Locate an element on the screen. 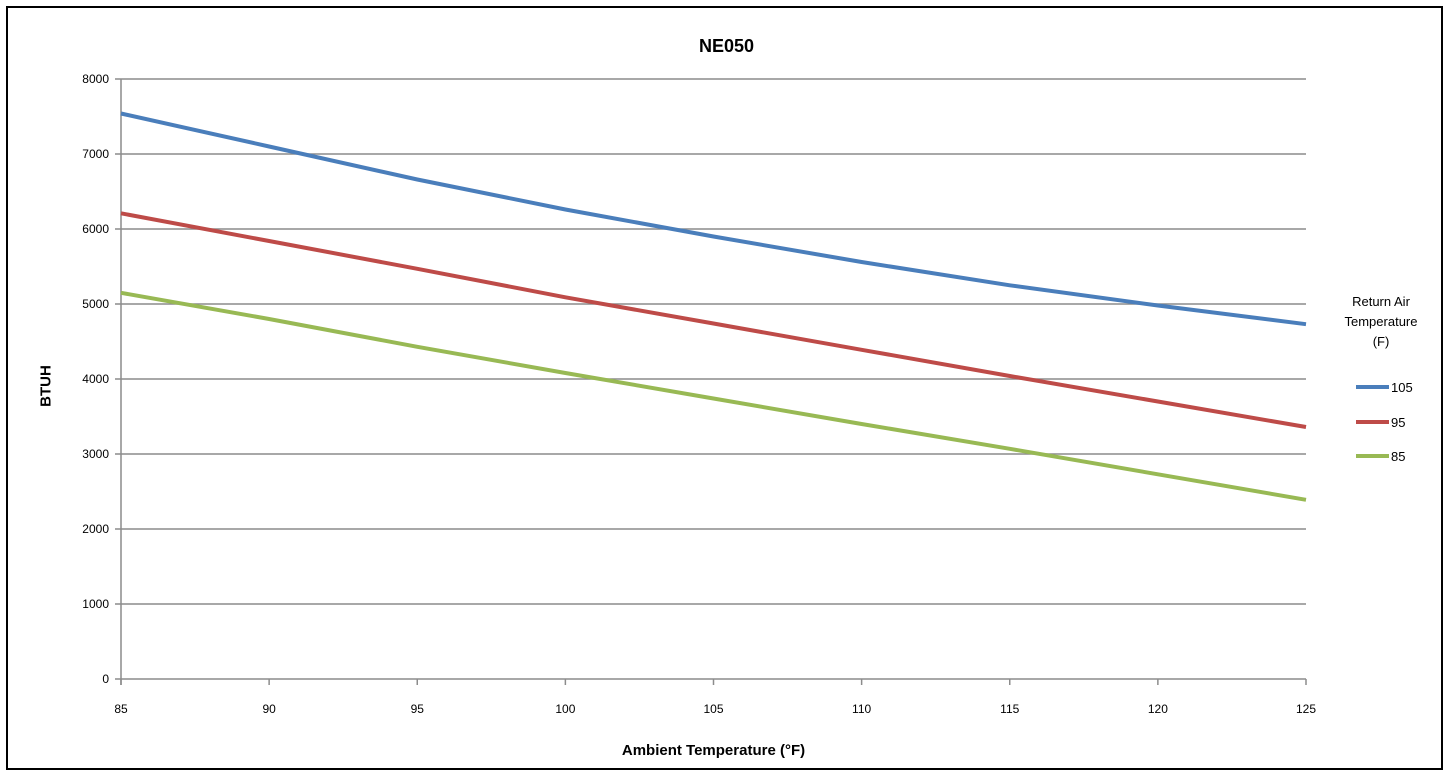 Image resolution: width=1452 pixels, height=780 pixels. x-tick-125: 125 is located at coordinates (1306, 709).